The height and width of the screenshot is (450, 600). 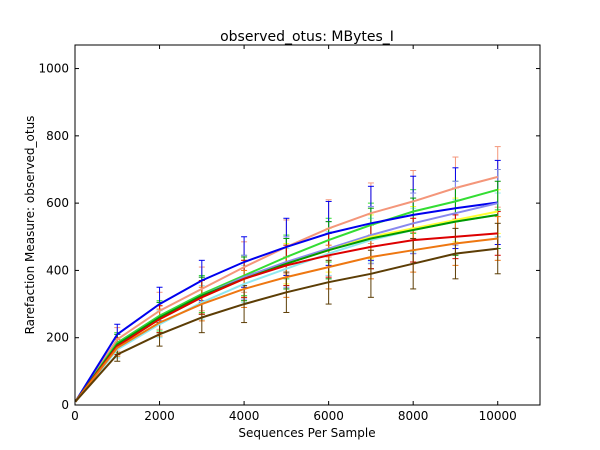 What do you see at coordinates (30, 225) in the screenshot?
I see `y-axis-label: Rarefaction Measure: observed_otus` at bounding box center [30, 225].